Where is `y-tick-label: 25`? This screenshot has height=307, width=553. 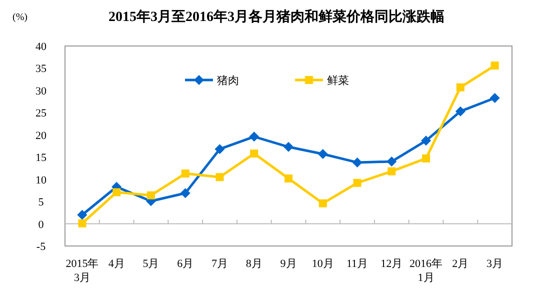
y-tick-label: 25 is located at coordinates (41, 114).